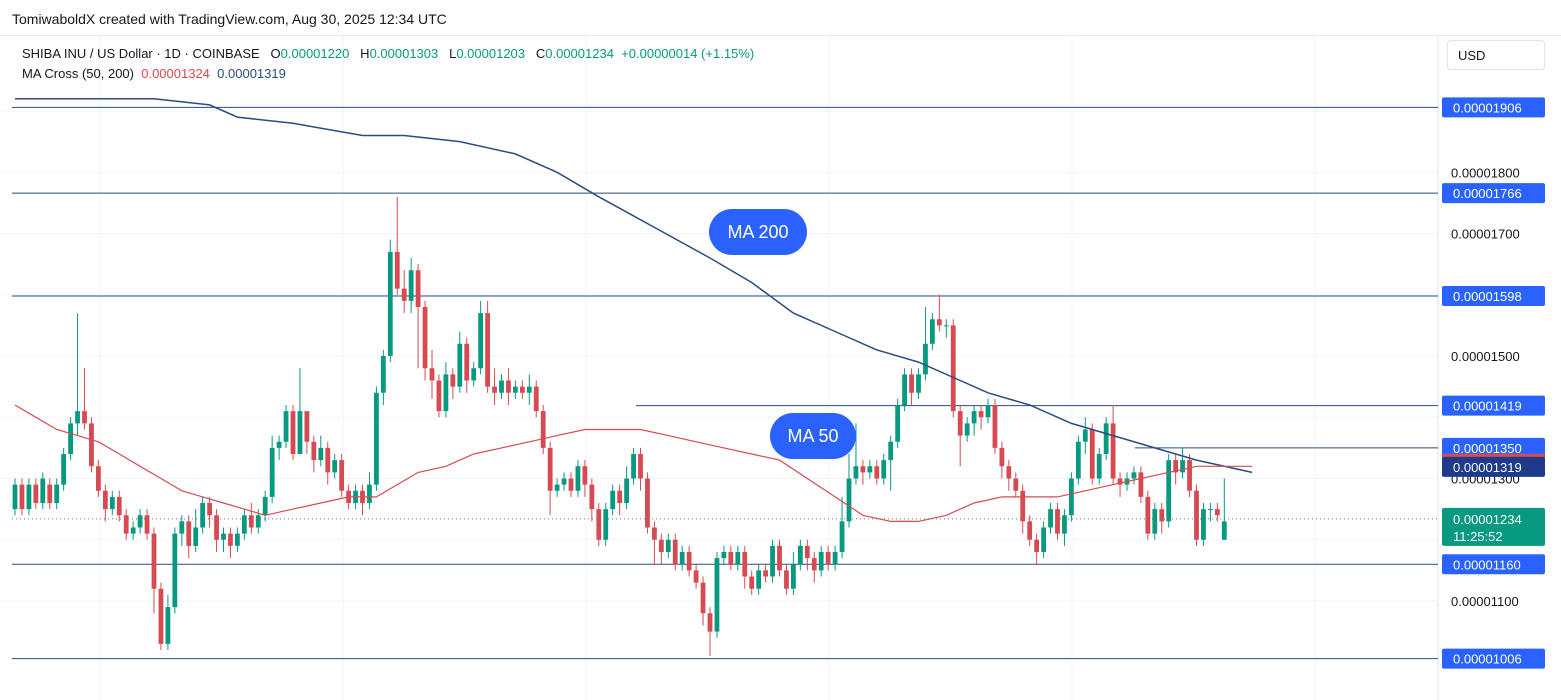  I want to click on y-tick-label: 0.00001700, so click(1485, 234).